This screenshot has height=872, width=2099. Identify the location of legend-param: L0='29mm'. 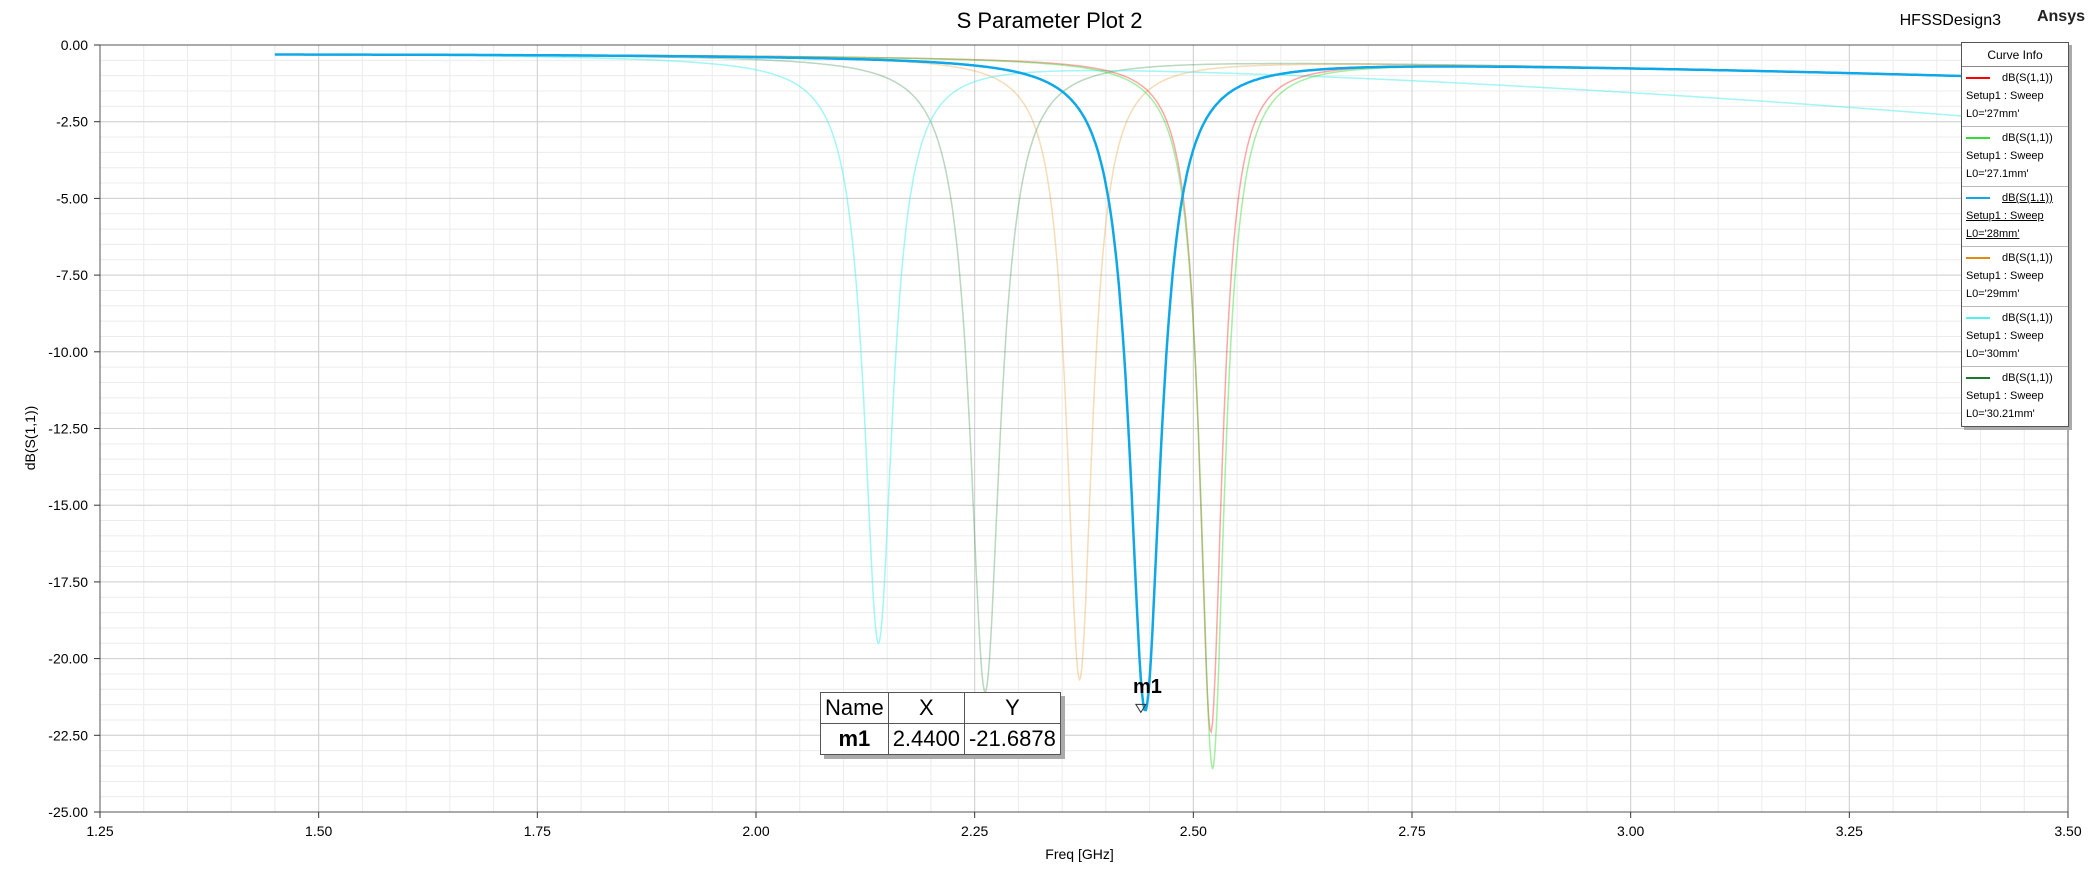
(1993, 294).